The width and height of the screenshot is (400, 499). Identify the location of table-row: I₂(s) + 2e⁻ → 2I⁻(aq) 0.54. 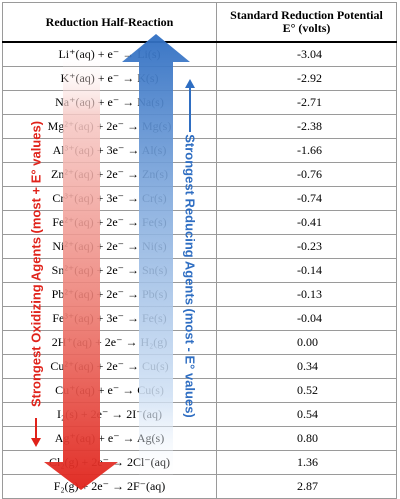
(199, 414).